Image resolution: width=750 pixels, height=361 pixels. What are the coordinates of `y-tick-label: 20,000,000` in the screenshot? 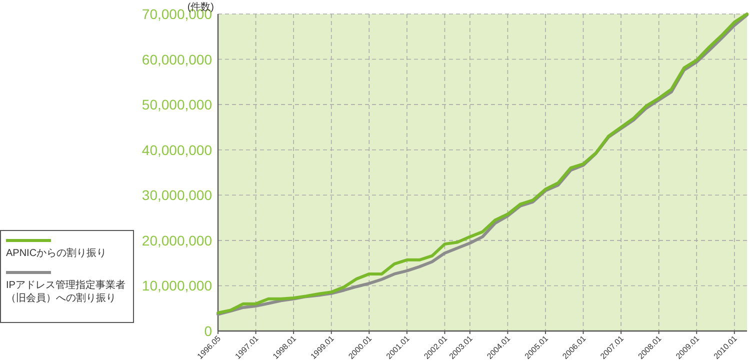 It's located at (177, 240).